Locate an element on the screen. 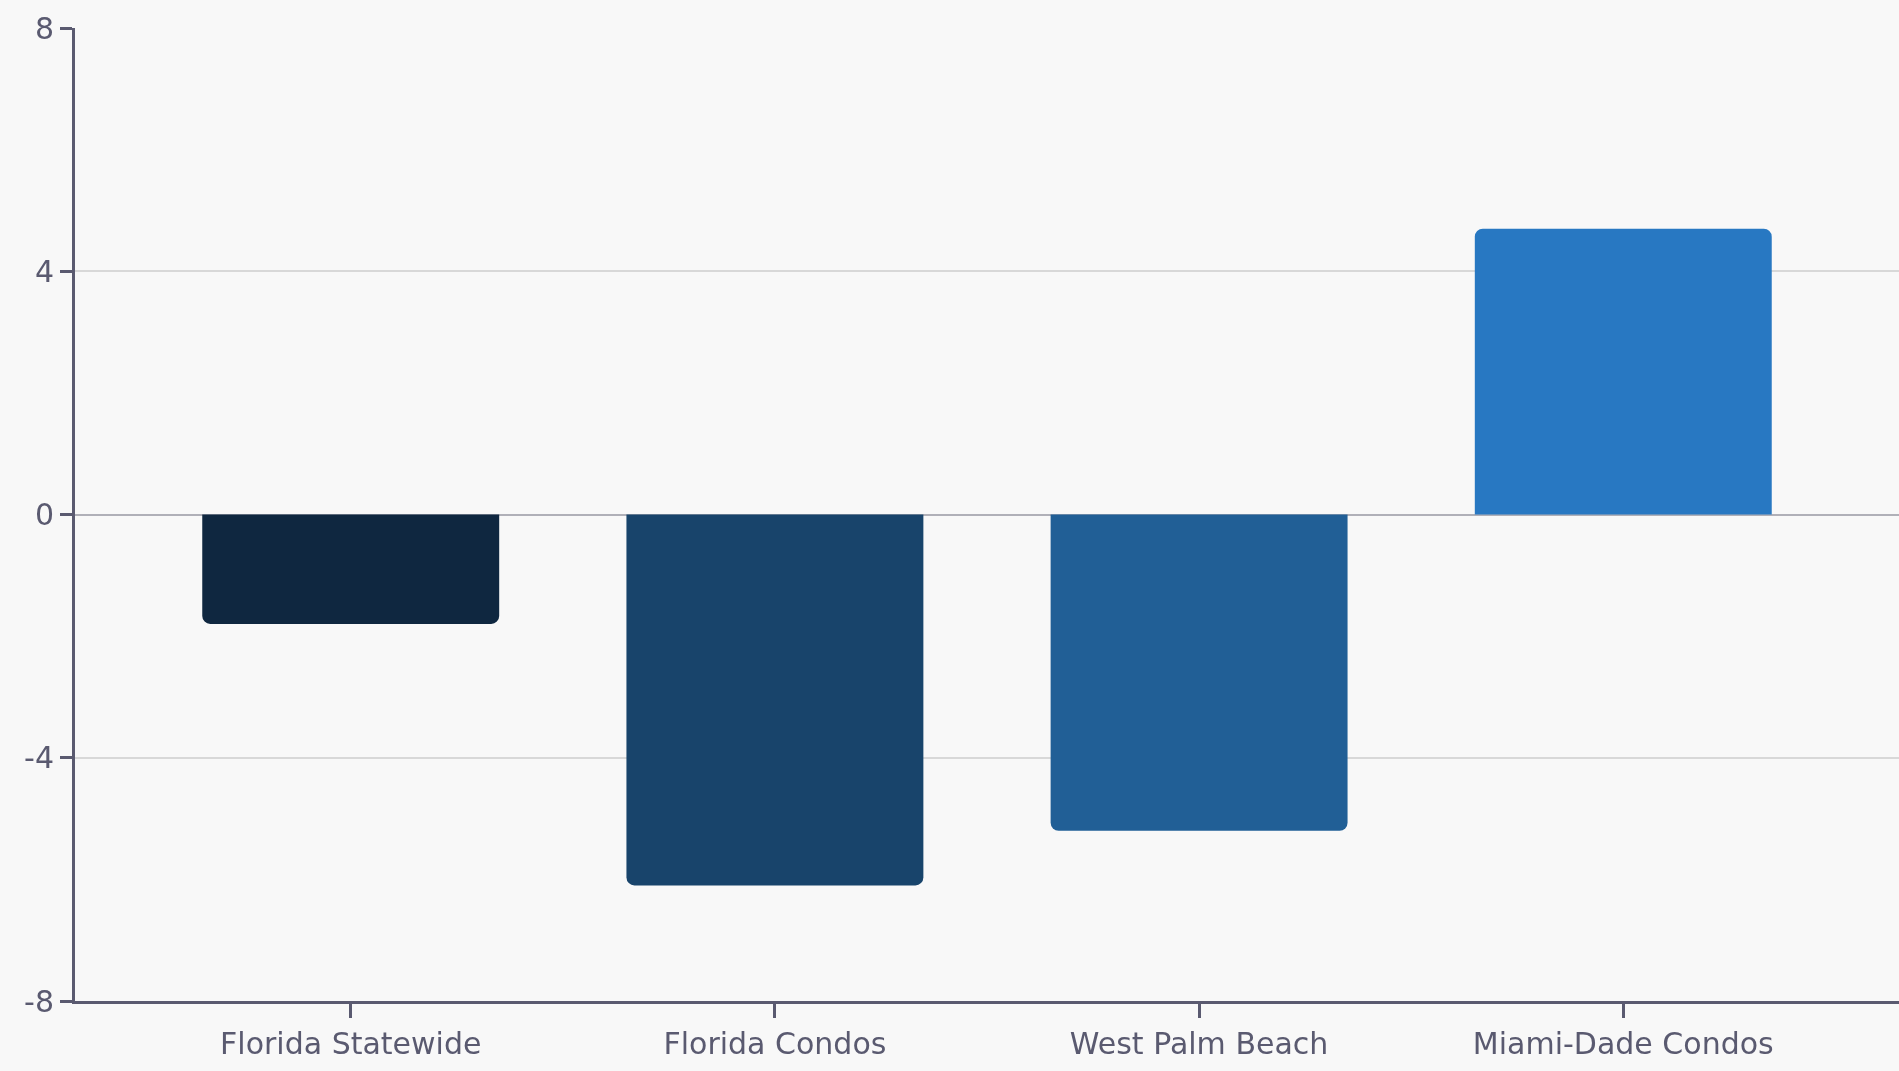 This screenshot has width=1899, height=1071. y-tick-label: -4 is located at coordinates (39, 758).